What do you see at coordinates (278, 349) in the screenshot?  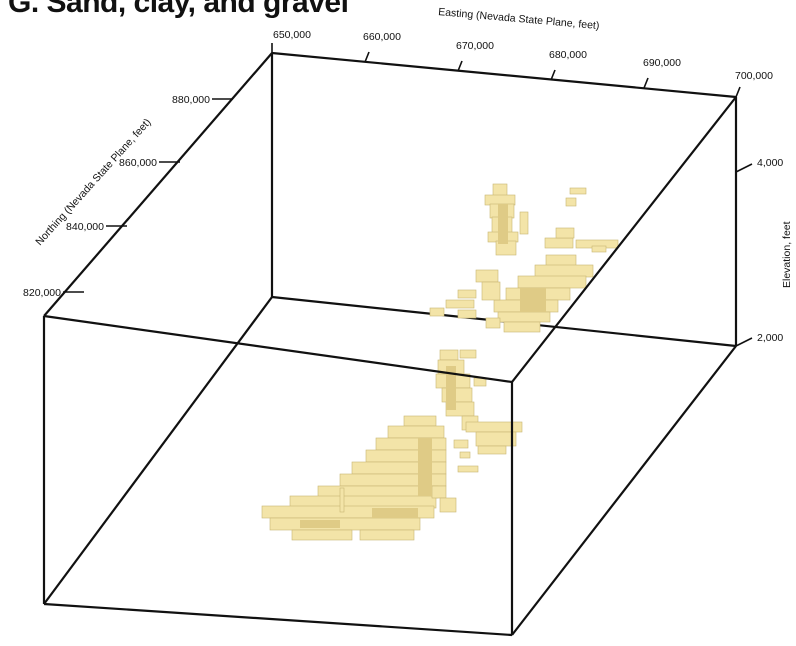 I see `box-edge-top-front` at bounding box center [278, 349].